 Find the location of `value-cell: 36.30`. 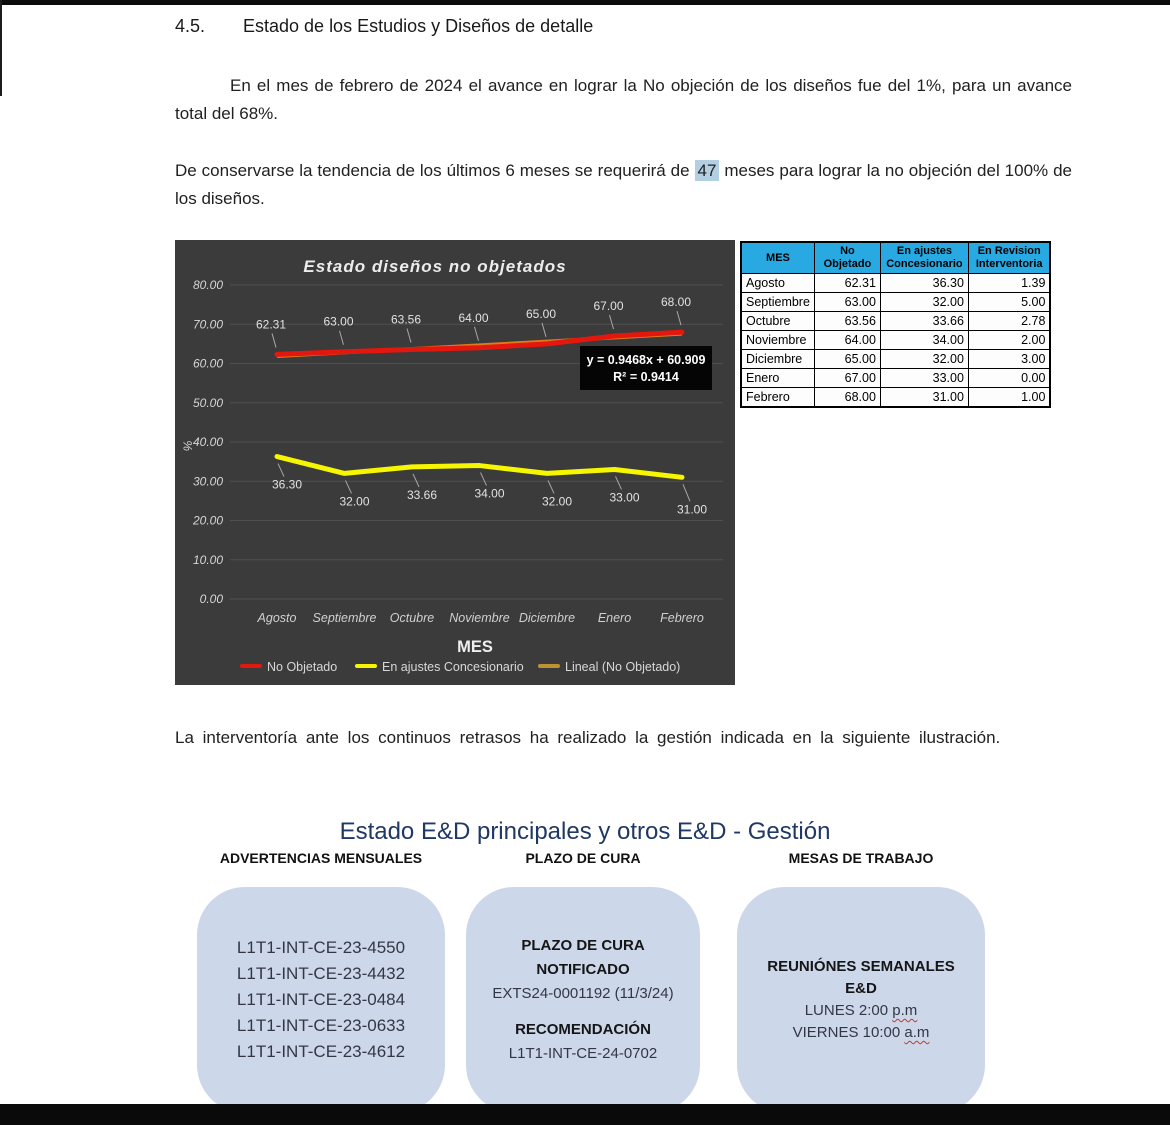

value-cell: 36.30 is located at coordinates (924, 283).